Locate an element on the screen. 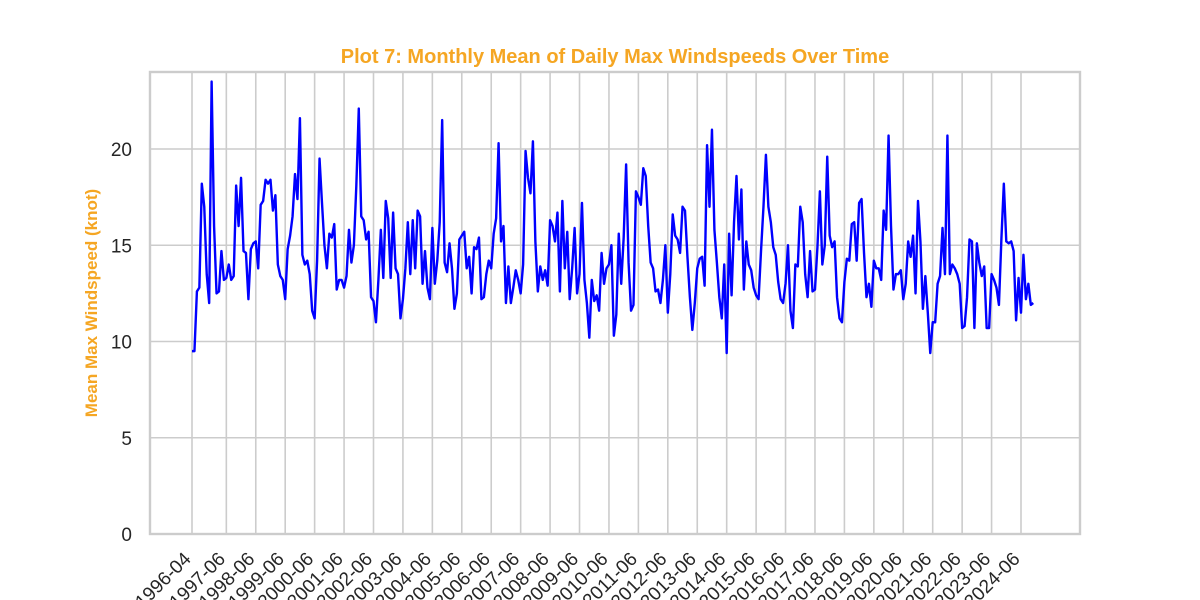 Image resolution: width=1200 pixels, height=600 pixels. y-tick-label: 0 is located at coordinates (126, 535).